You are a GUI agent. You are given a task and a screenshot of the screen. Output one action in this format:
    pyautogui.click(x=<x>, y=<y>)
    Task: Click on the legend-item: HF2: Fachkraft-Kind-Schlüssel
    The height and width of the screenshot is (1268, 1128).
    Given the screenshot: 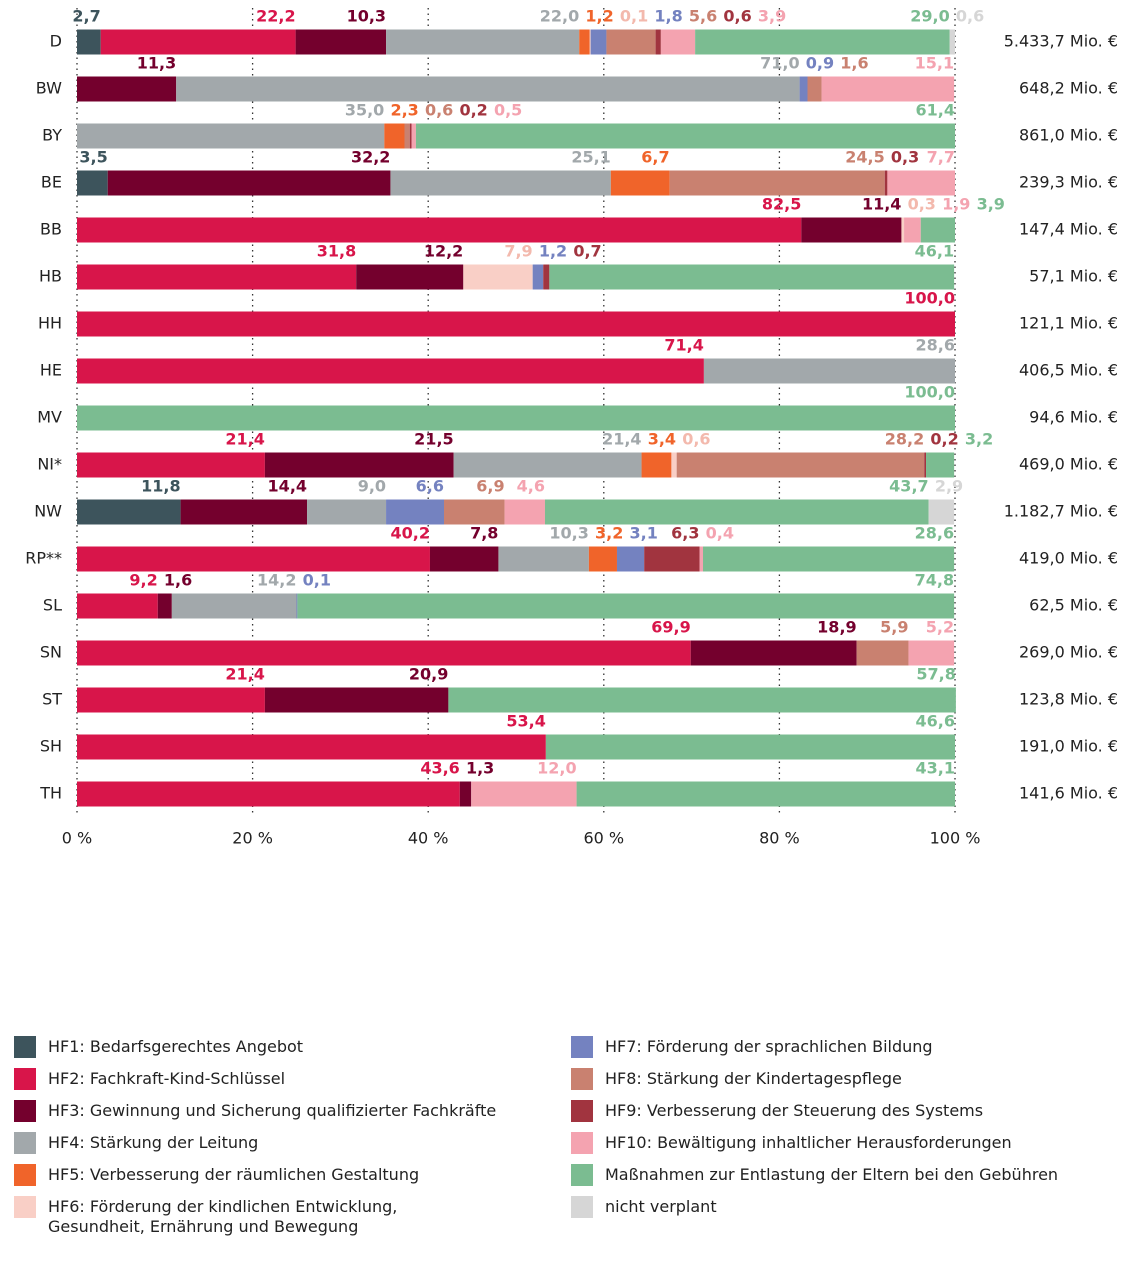 What is the action you would take?
    pyautogui.click(x=149, y=1079)
    